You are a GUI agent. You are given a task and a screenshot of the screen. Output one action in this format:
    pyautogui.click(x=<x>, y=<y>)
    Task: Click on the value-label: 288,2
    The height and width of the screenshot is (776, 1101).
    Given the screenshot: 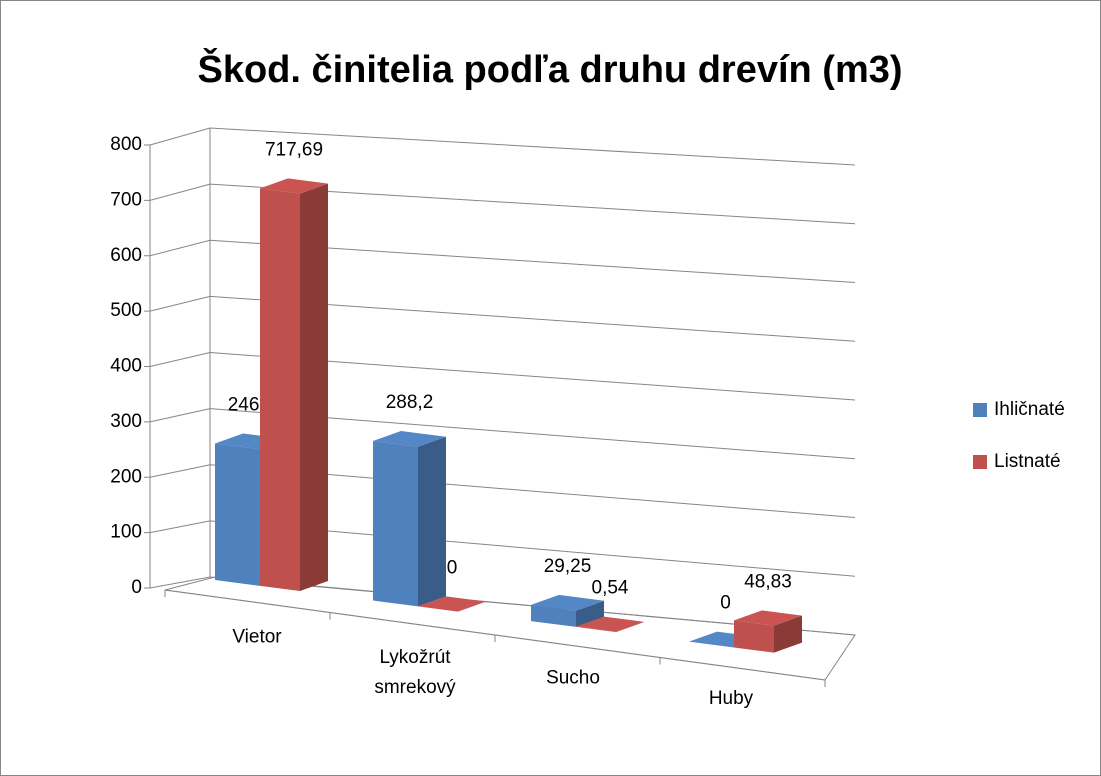 What is the action you would take?
    pyautogui.click(x=410, y=402)
    